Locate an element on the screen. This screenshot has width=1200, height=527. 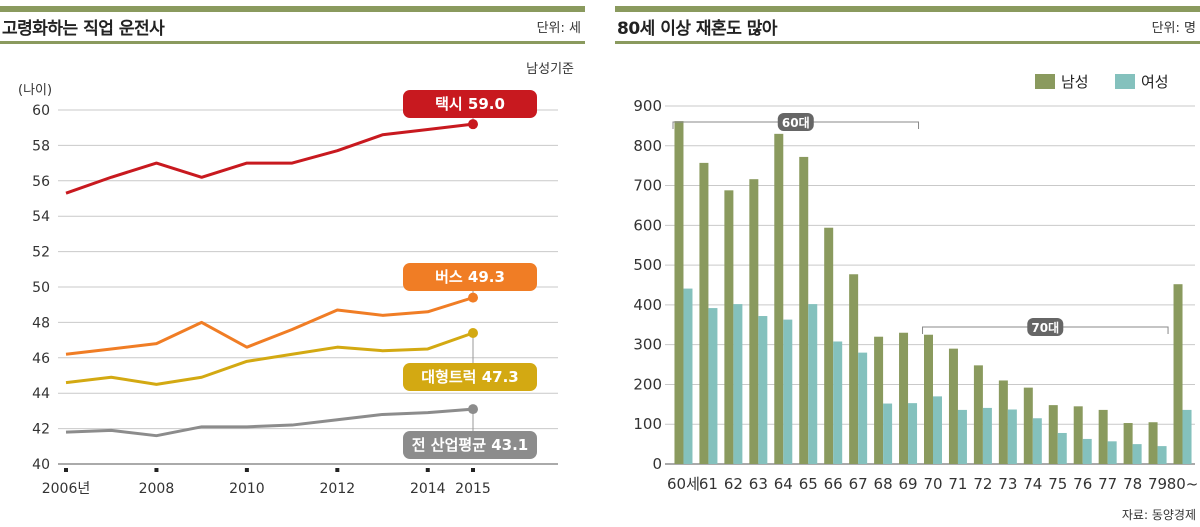
x-tick-label: 60세 is located at coordinates (683, 484).